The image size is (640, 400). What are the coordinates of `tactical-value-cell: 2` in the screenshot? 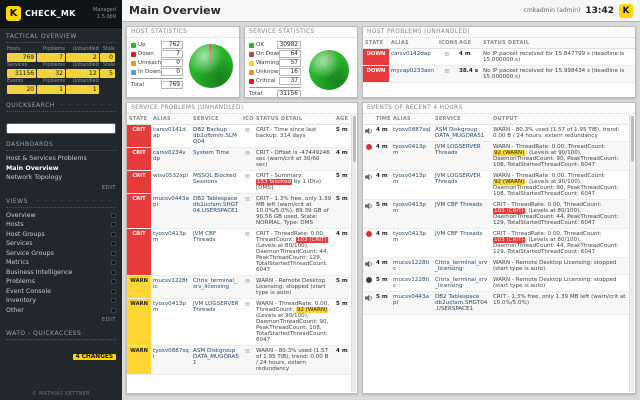 It's located at (82, 57).